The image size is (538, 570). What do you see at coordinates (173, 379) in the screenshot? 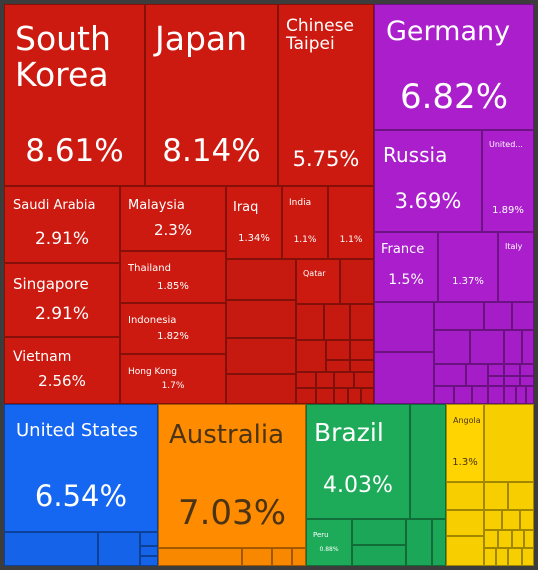
I see `treemap-tile-hong-kong: Hong Kong 1.7%` at bounding box center [173, 379].